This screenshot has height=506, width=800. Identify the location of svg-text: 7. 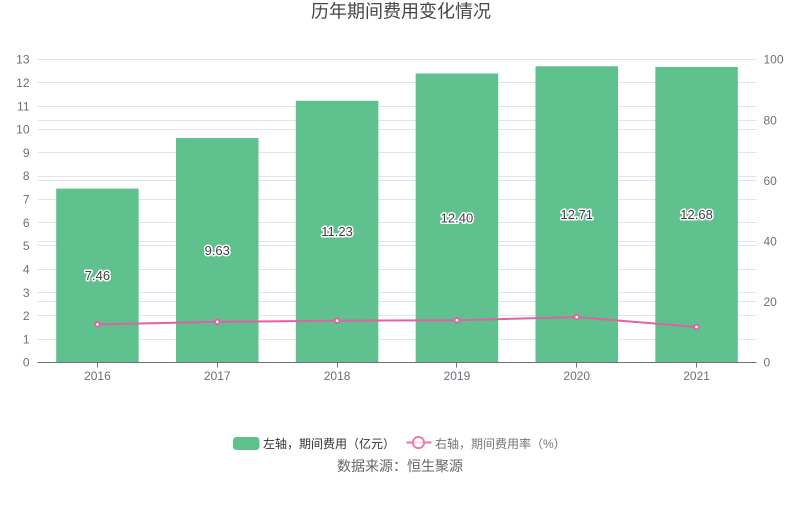
(26, 200).